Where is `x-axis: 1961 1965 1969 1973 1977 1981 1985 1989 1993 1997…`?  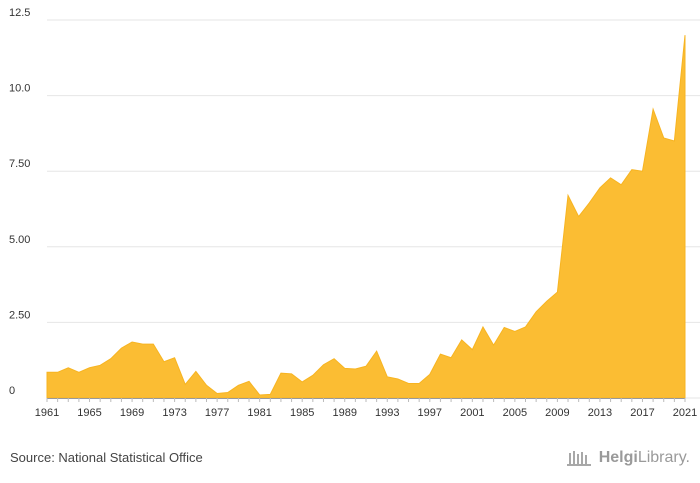
x-axis: 1961 1965 1969 1973 1977 1981 1985 1989 1993 1997… is located at coordinates (366, 408).